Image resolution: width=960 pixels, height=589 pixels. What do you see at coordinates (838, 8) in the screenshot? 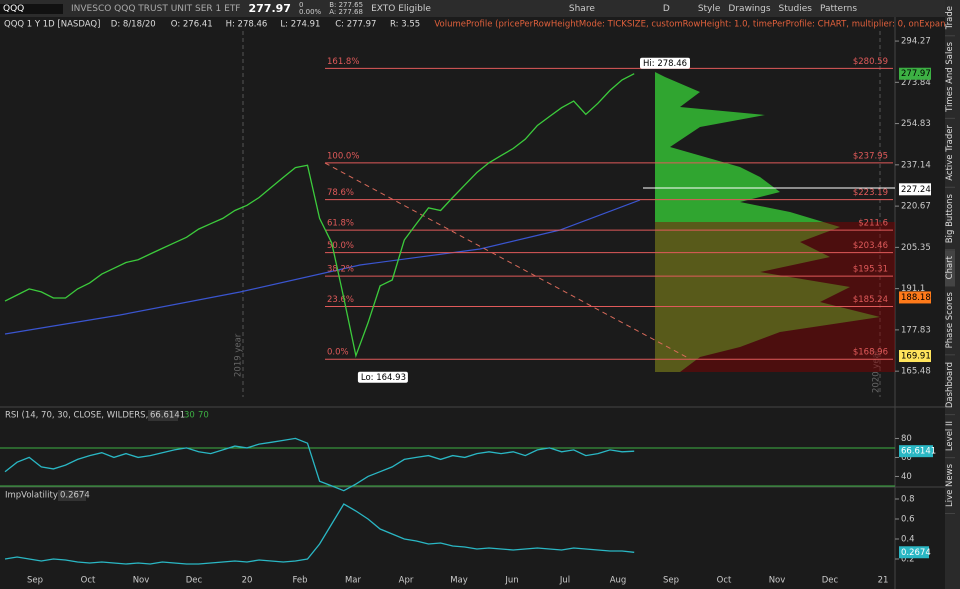
I see `patterns-button: Patterns` at bounding box center [838, 8].